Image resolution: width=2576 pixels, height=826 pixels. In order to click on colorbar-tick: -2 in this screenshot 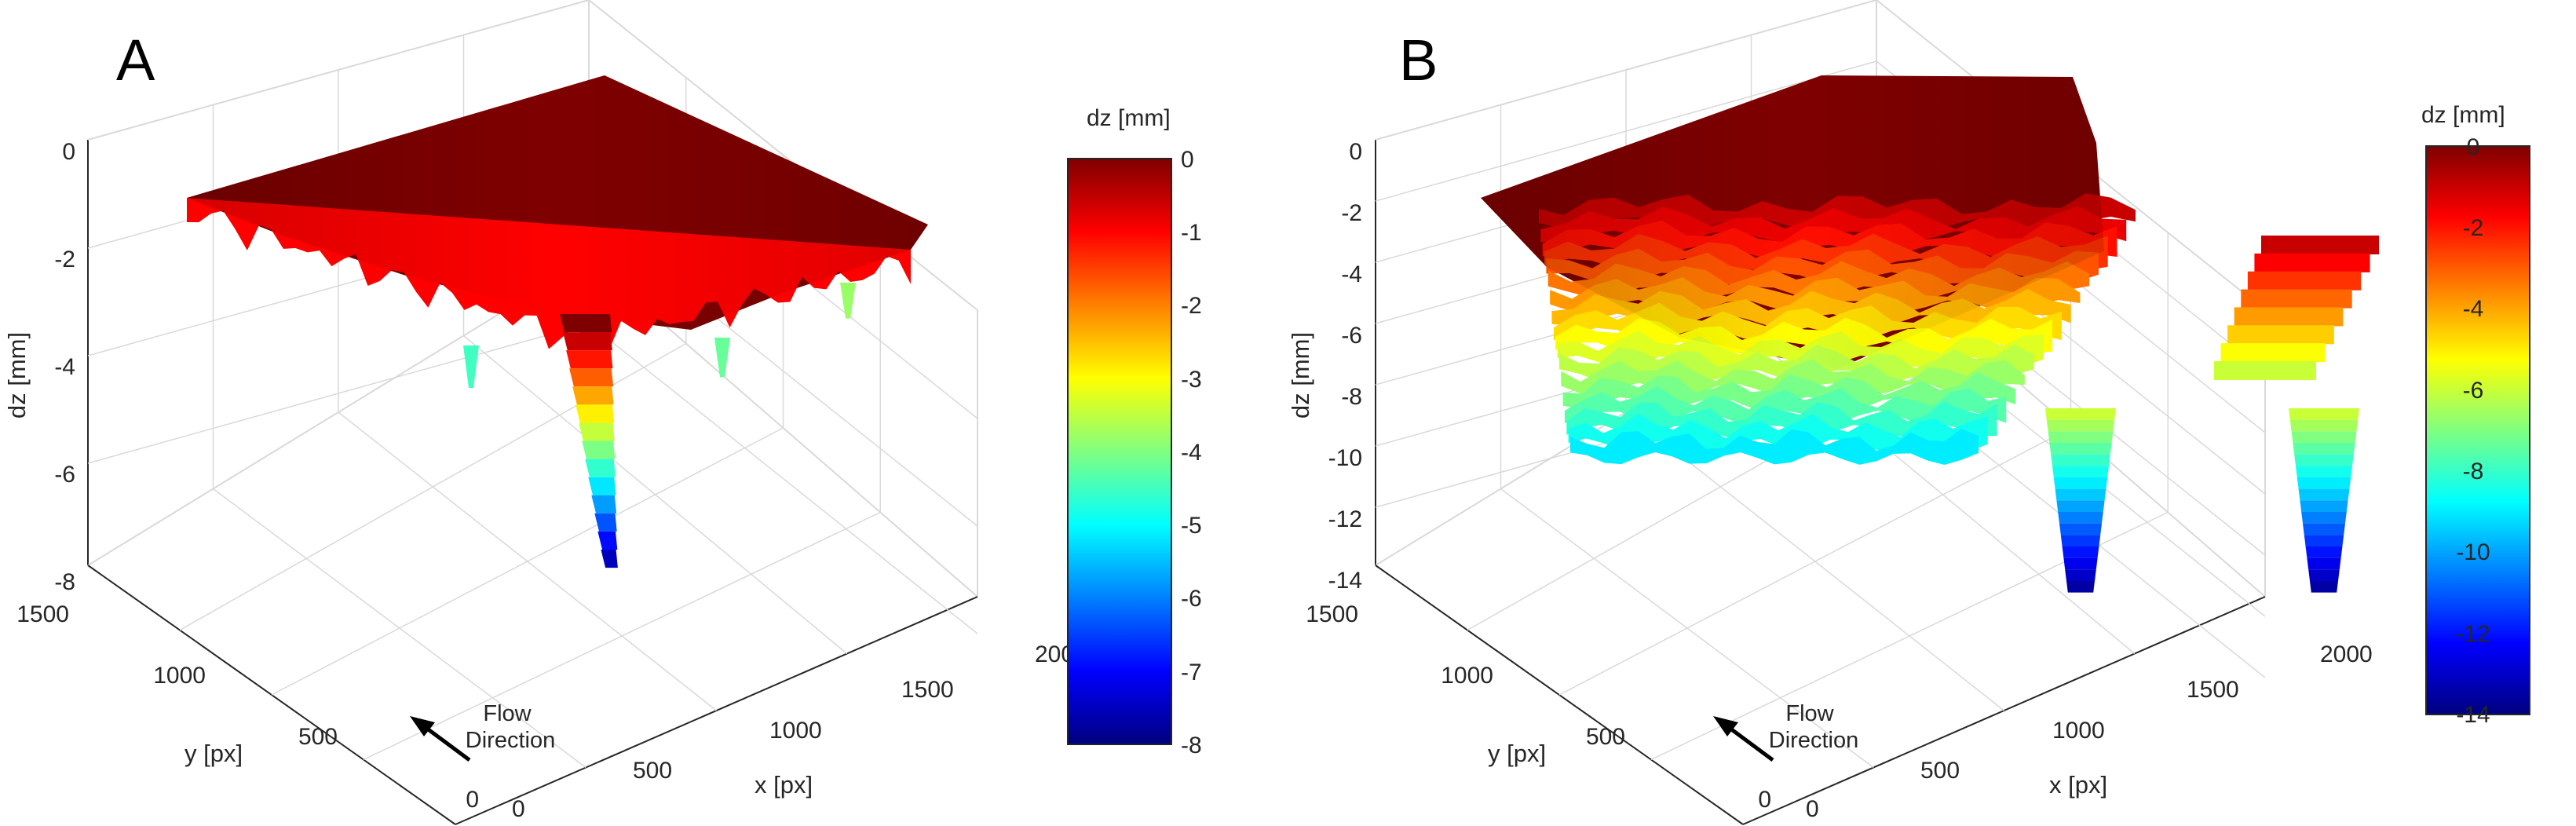, I will do `click(2473, 228)`.